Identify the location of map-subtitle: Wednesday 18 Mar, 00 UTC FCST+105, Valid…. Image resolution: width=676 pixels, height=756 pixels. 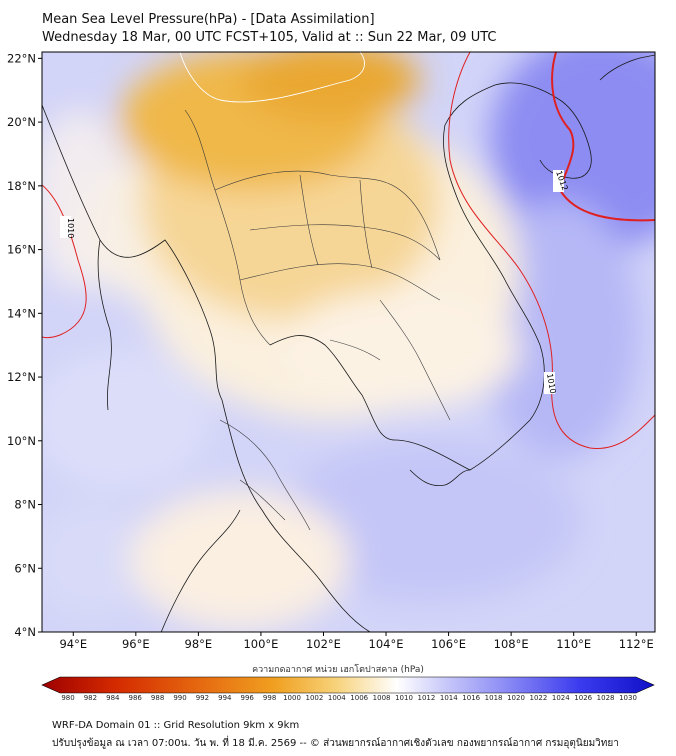
(269, 37).